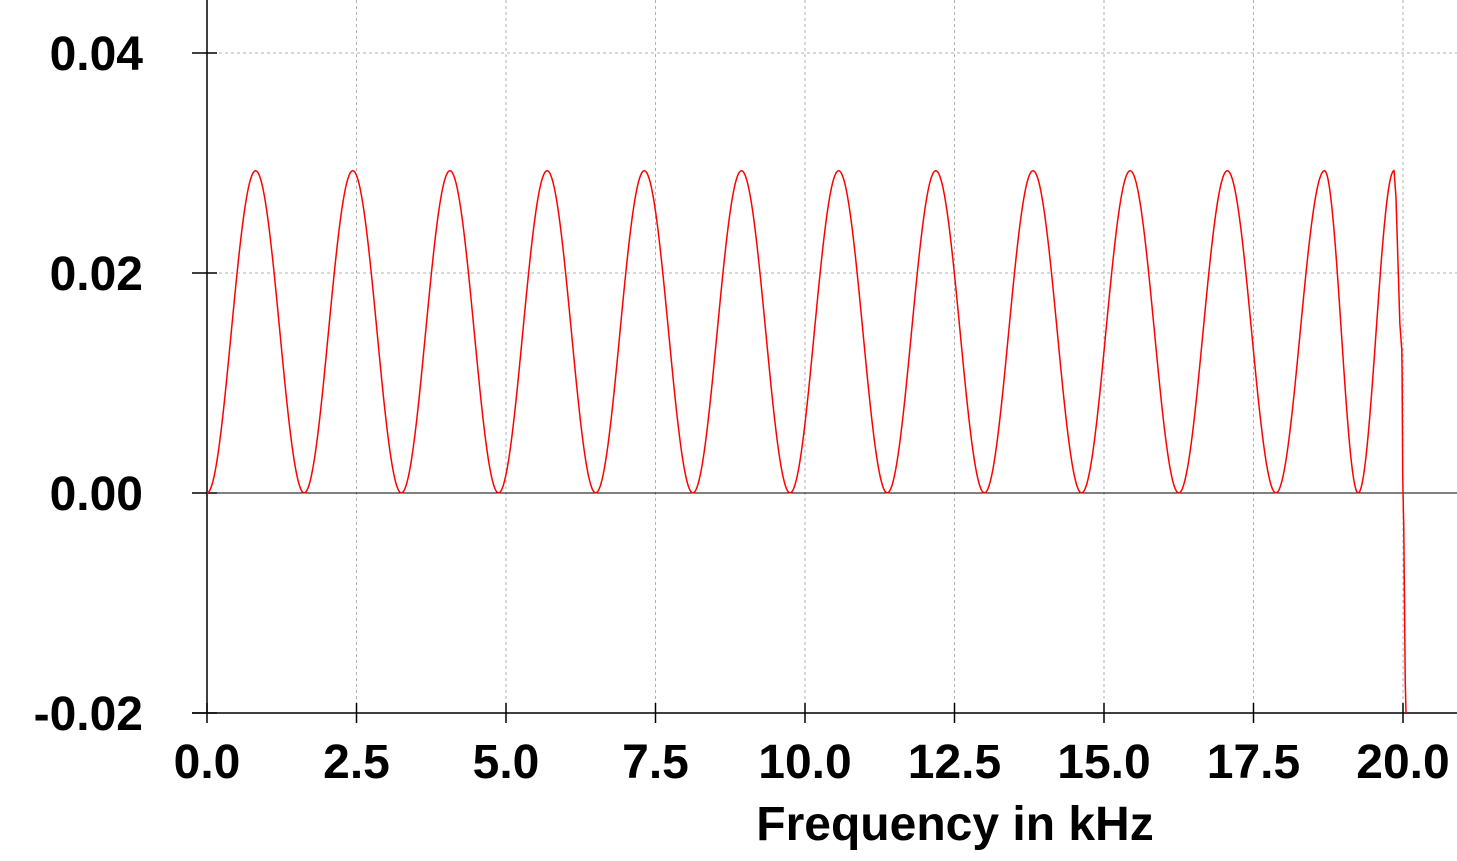 This screenshot has height=861, width=1457. Describe the element at coordinates (506, 762) in the screenshot. I see `x-tick-label: 5.0` at that location.